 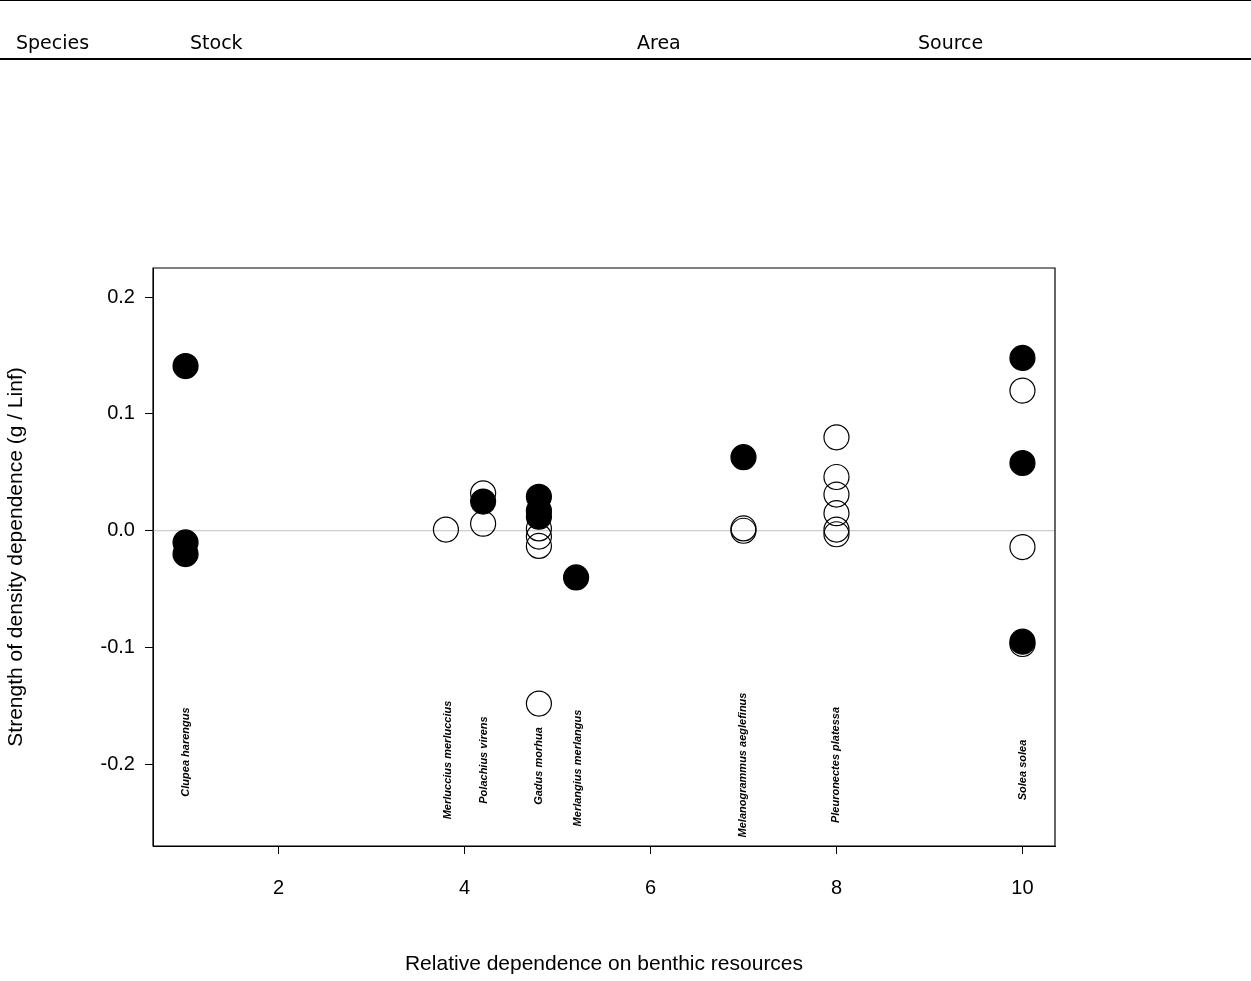 I want to click on x-tick-label: 2, so click(x=278, y=886).